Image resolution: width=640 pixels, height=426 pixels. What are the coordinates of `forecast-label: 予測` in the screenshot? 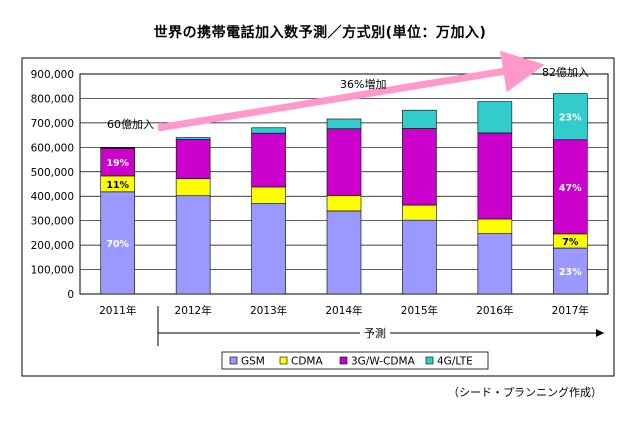 It's located at (375, 333).